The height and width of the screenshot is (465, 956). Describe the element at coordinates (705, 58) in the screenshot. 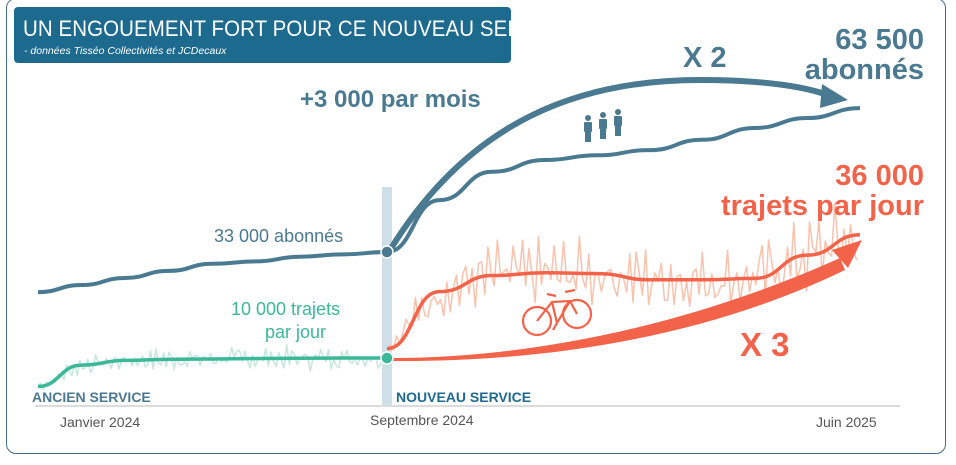

I see `x2-label: X 2` at that location.